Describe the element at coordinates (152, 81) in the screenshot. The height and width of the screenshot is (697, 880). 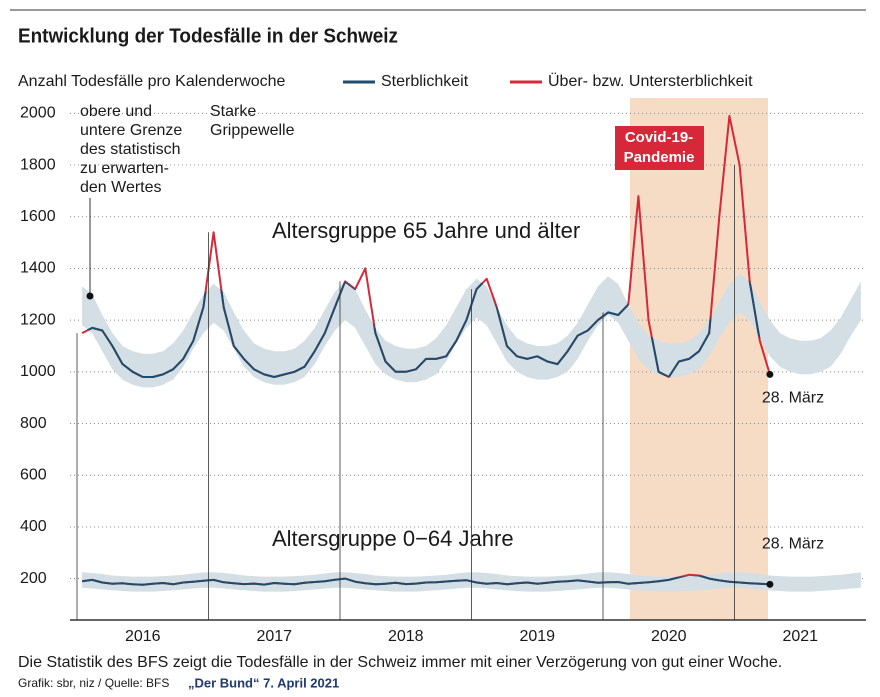
I see `y-axis-label: Anzahl Todesfälle pro Kalenderwoche` at that location.